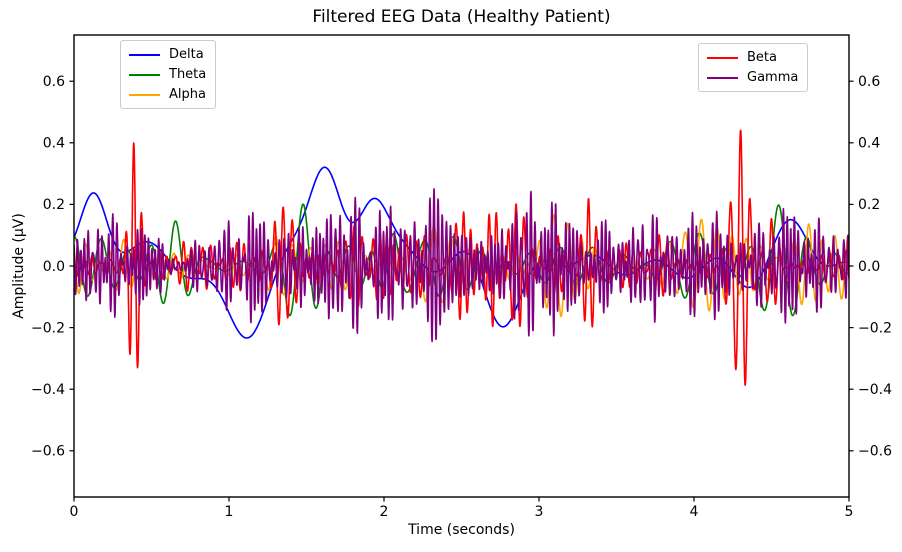  What do you see at coordinates (167, 94) in the screenshot?
I see `legend-item-alpha: Alpha` at bounding box center [167, 94].